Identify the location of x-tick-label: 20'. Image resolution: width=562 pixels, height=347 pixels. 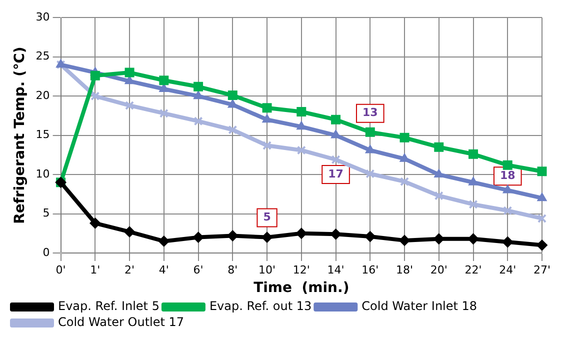
(439, 269).